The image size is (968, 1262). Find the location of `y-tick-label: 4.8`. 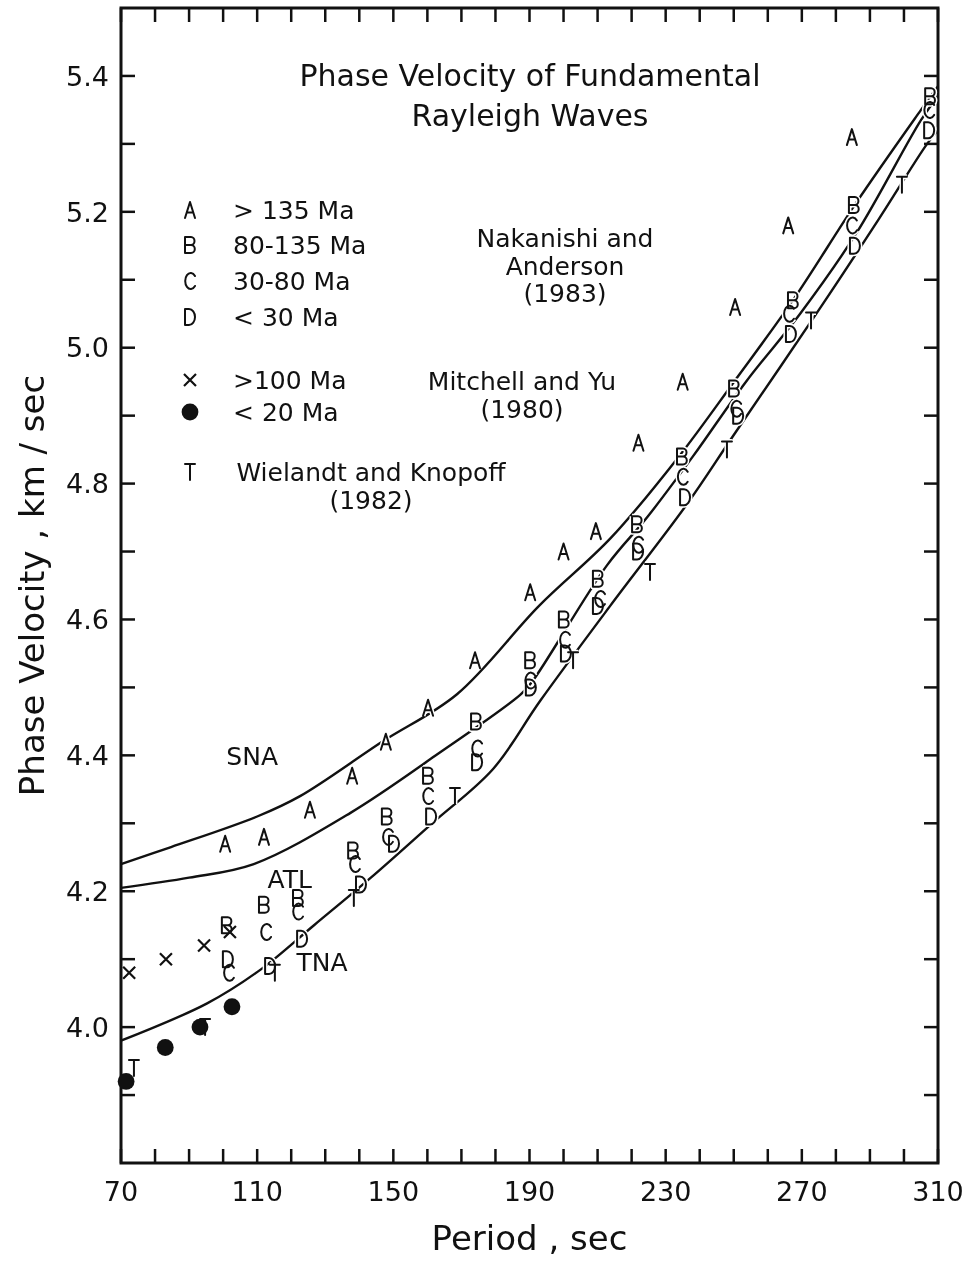

y-tick-label: 4.8 is located at coordinates (87, 484).